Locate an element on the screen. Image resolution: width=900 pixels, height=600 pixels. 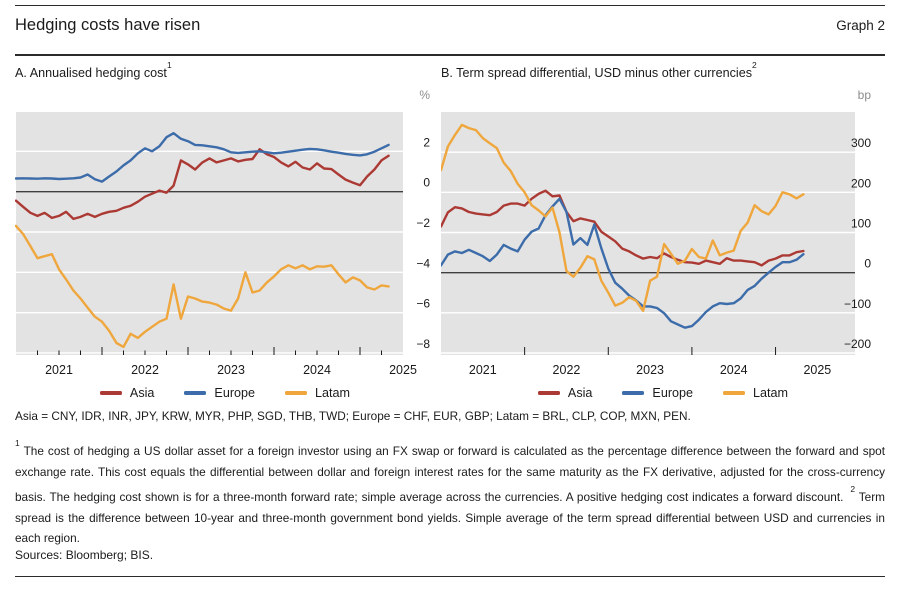
panel-a-title-footnote-marker: 1 is located at coordinates (169, 65).